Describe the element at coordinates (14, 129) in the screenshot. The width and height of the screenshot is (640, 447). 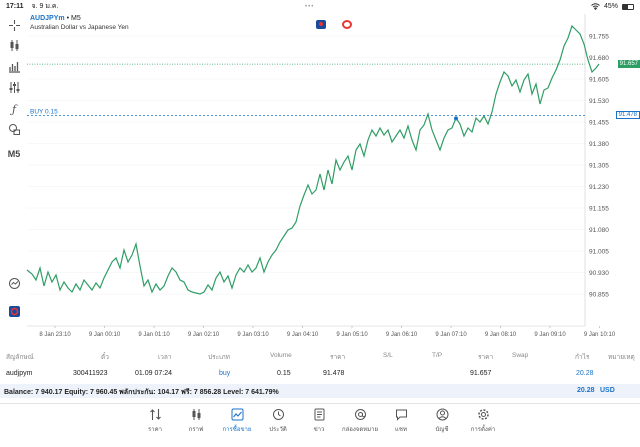
I see `objects-icon` at that location.